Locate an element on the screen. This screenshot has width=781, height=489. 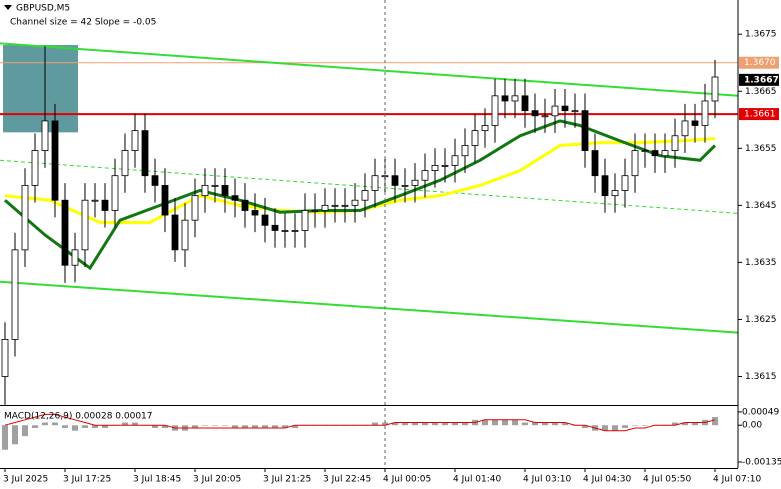
y-tick-label: 1.3655 is located at coordinates (761, 149).